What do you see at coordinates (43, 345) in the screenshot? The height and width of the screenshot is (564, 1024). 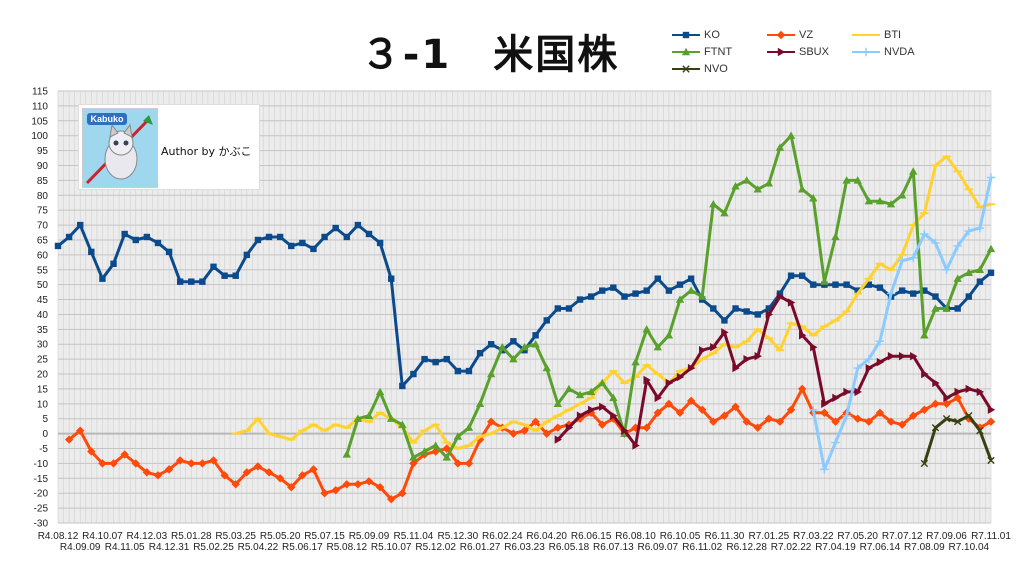 I see `y-tick-label: 30` at bounding box center [43, 345].